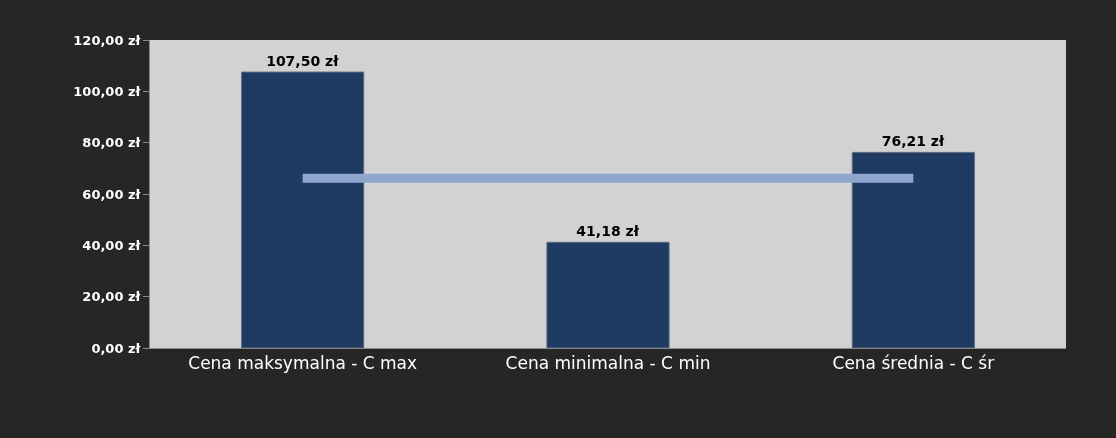 This screenshot has height=438, width=1116. What do you see at coordinates (112, 245) in the screenshot?
I see `y-tick-label: 40,00 zł` at bounding box center [112, 245].